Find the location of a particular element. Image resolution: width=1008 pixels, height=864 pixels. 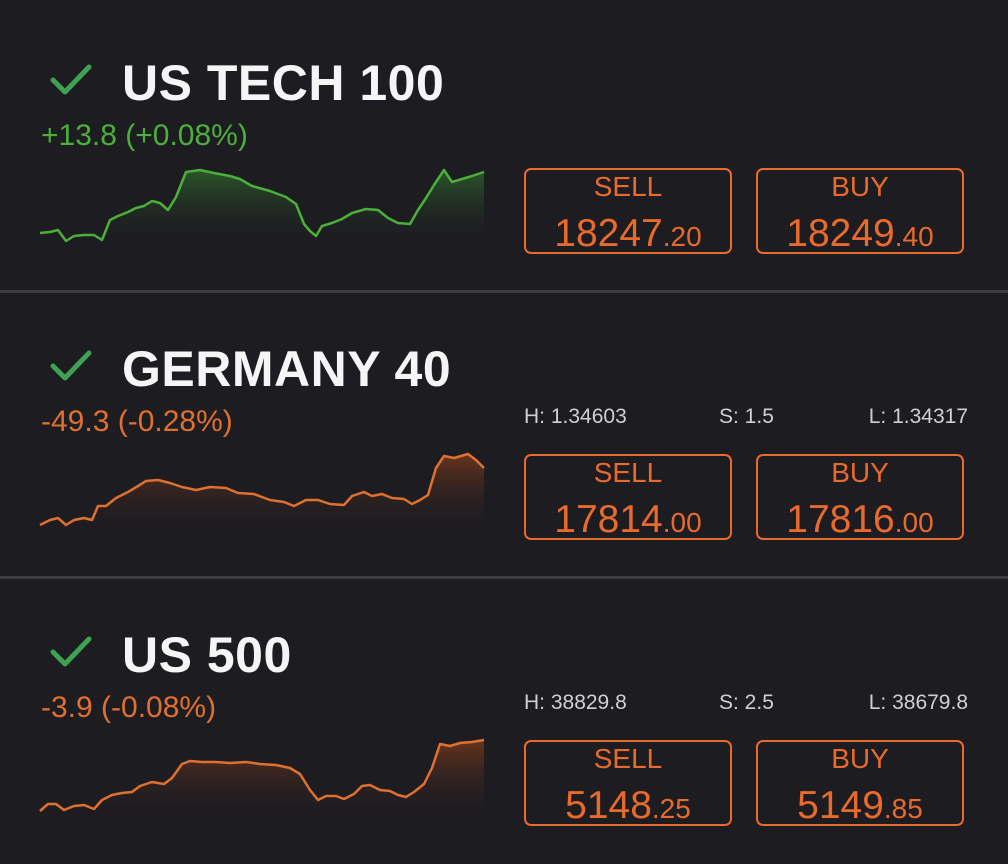

buy-price-dec: .00 is located at coordinates (914, 522).